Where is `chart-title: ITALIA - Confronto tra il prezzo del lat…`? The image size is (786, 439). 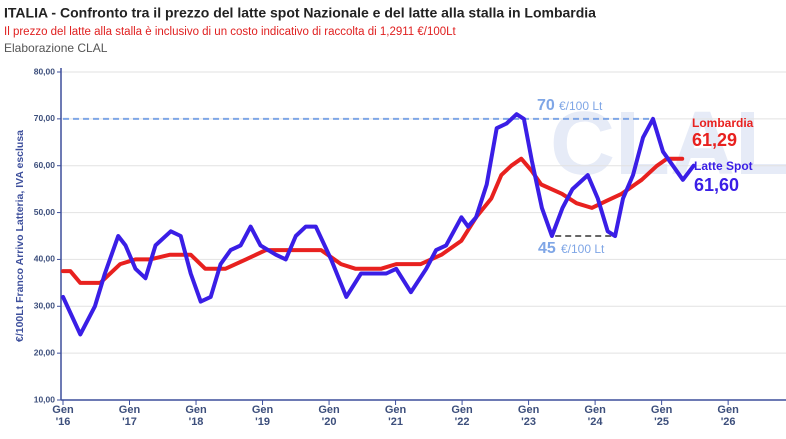 chart-title: ITALIA - Confronto tra il prezzo del lat… is located at coordinates (300, 13).